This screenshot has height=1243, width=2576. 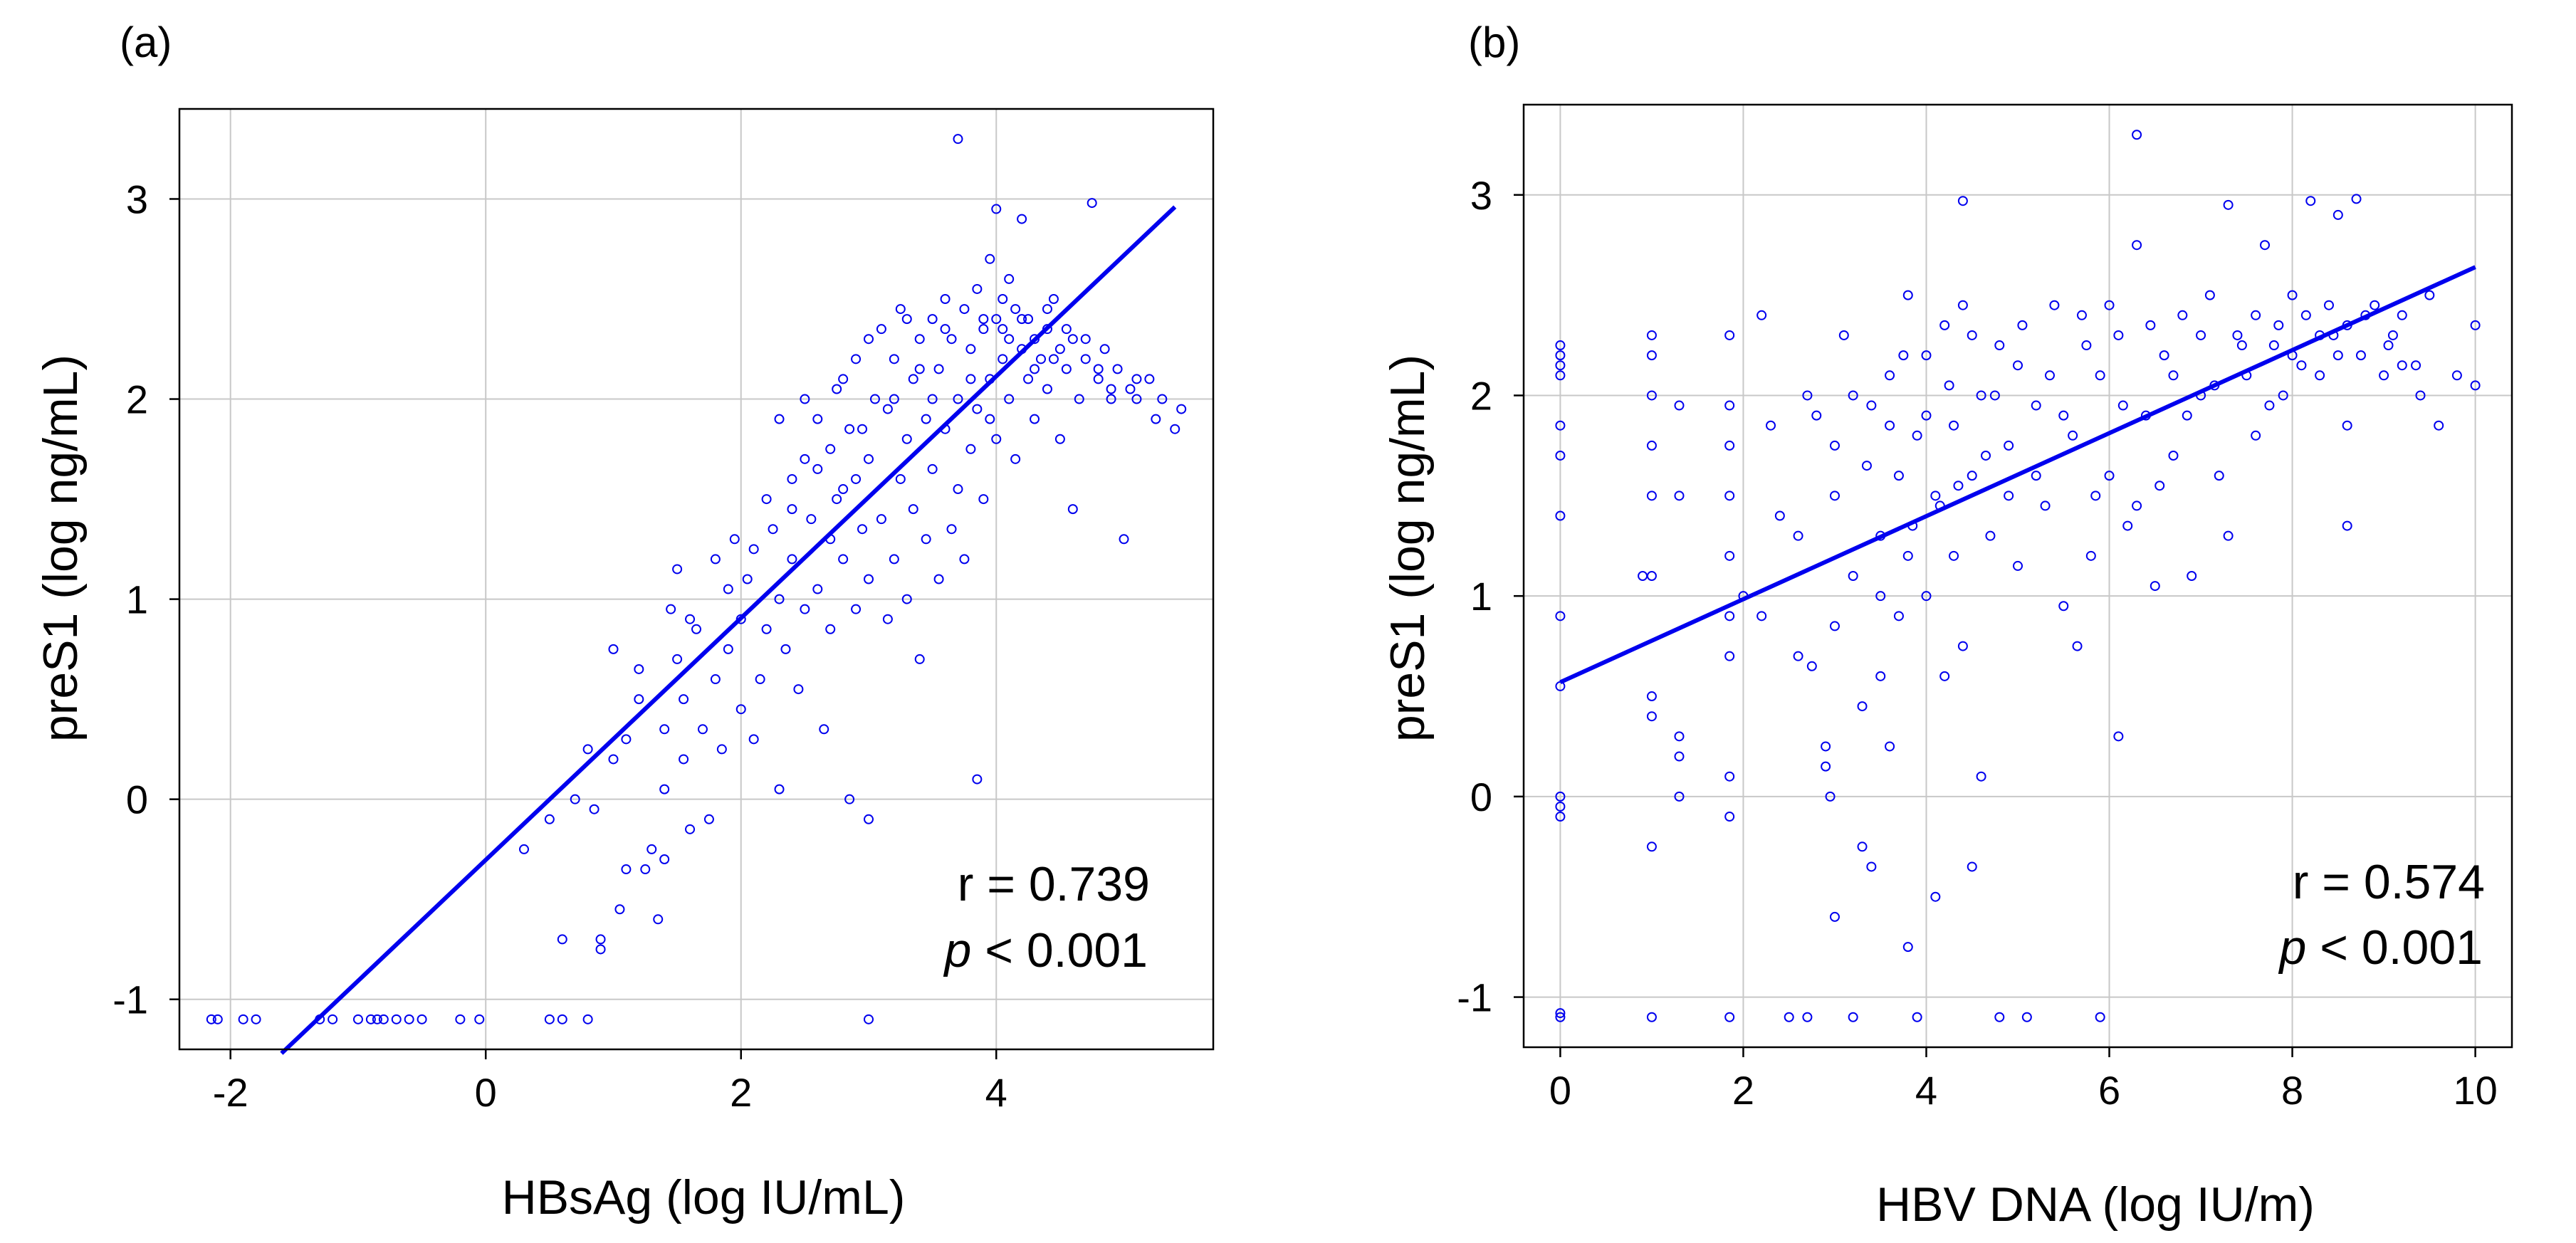 I want to click on panel-b-stat-p-italic: p, so click(x=2292, y=948).